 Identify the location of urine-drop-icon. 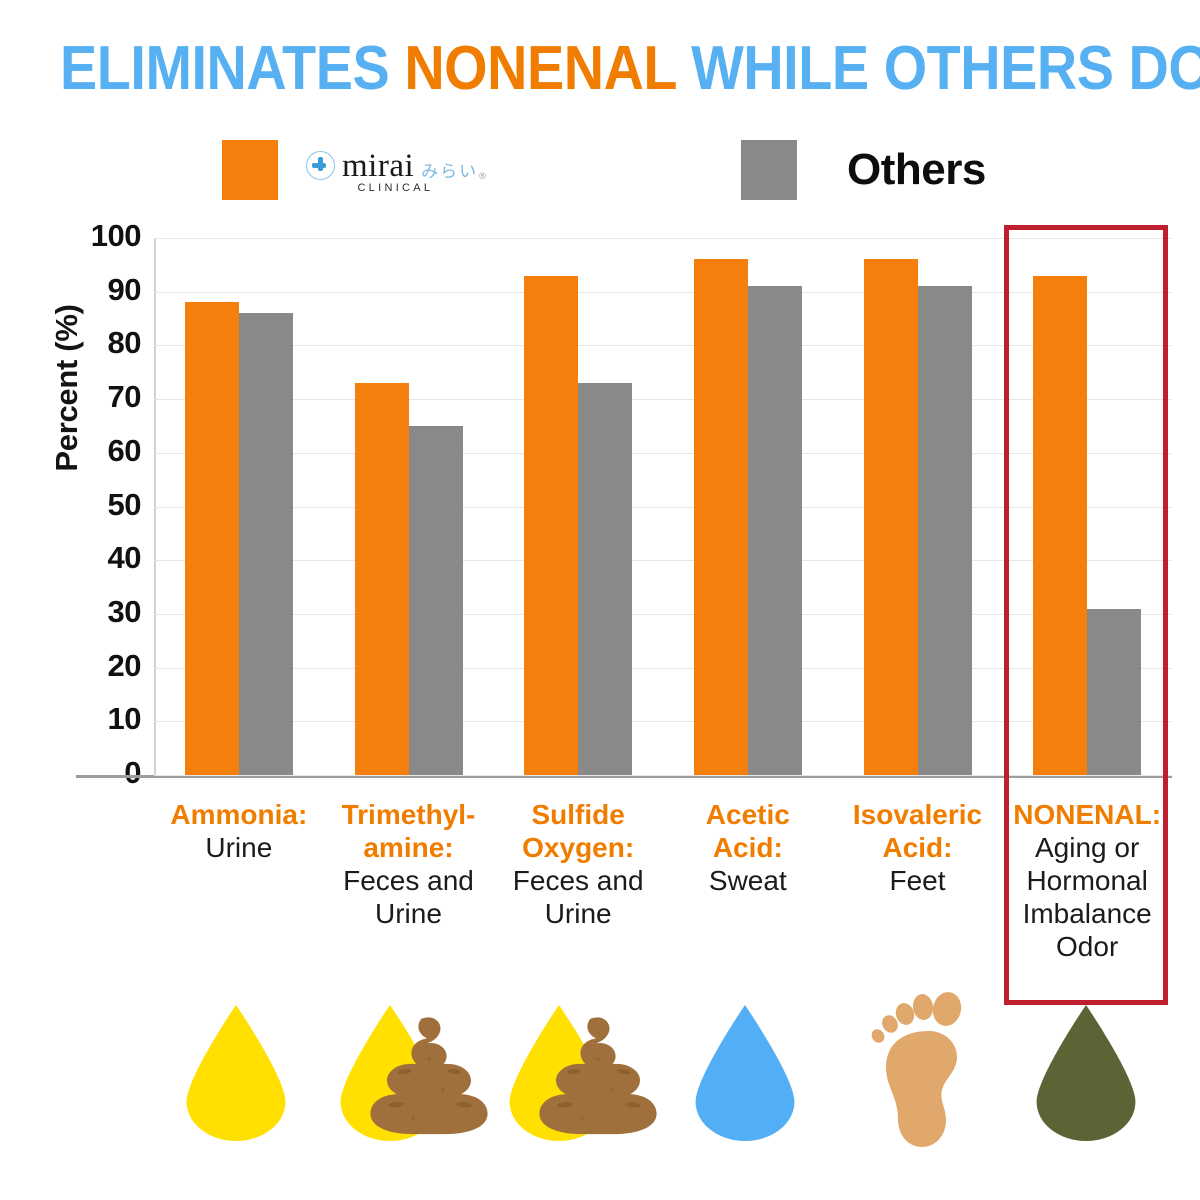
(236, 1072).